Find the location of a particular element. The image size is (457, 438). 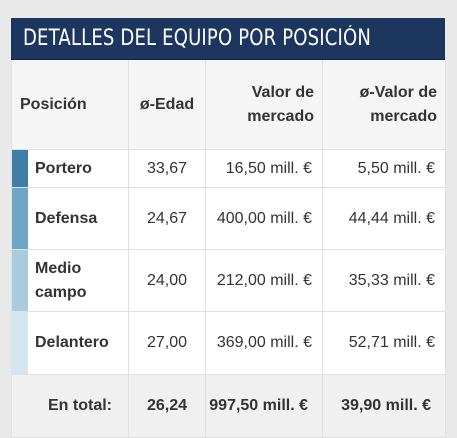

value-cell: 369,00 mill. € is located at coordinates (264, 343).